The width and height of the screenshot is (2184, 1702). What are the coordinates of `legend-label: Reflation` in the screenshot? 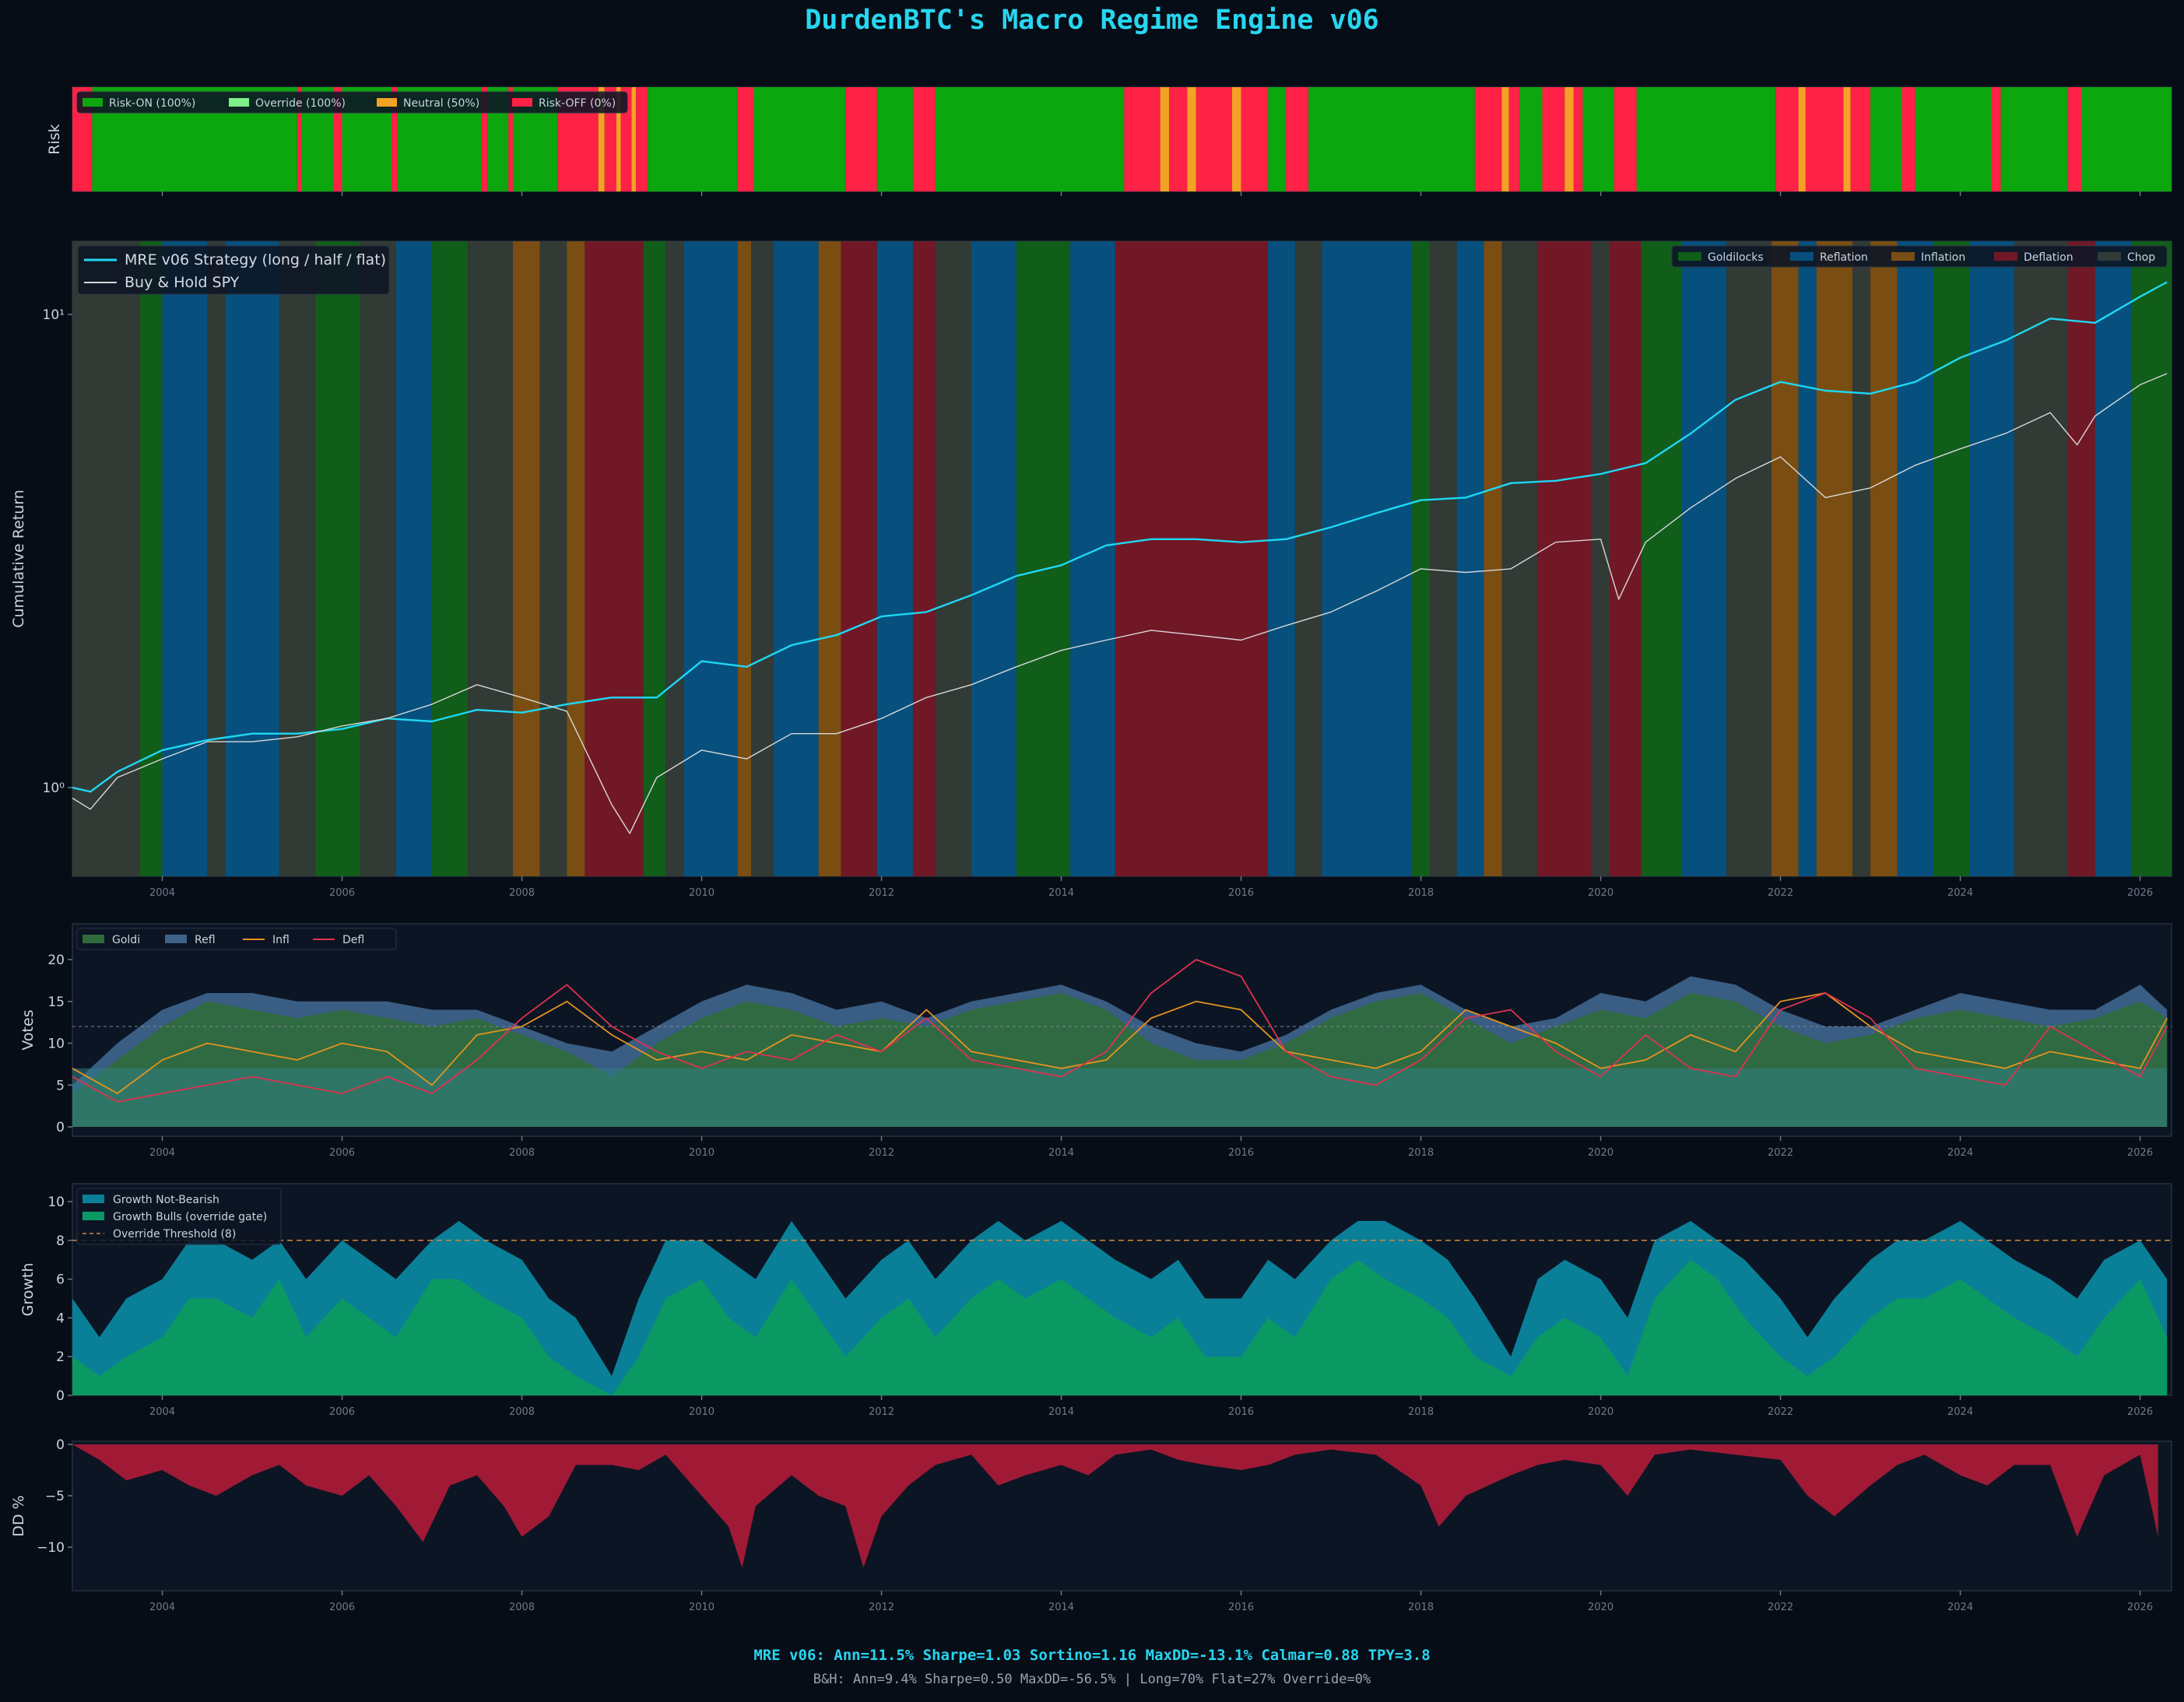 It's located at (1844, 258).